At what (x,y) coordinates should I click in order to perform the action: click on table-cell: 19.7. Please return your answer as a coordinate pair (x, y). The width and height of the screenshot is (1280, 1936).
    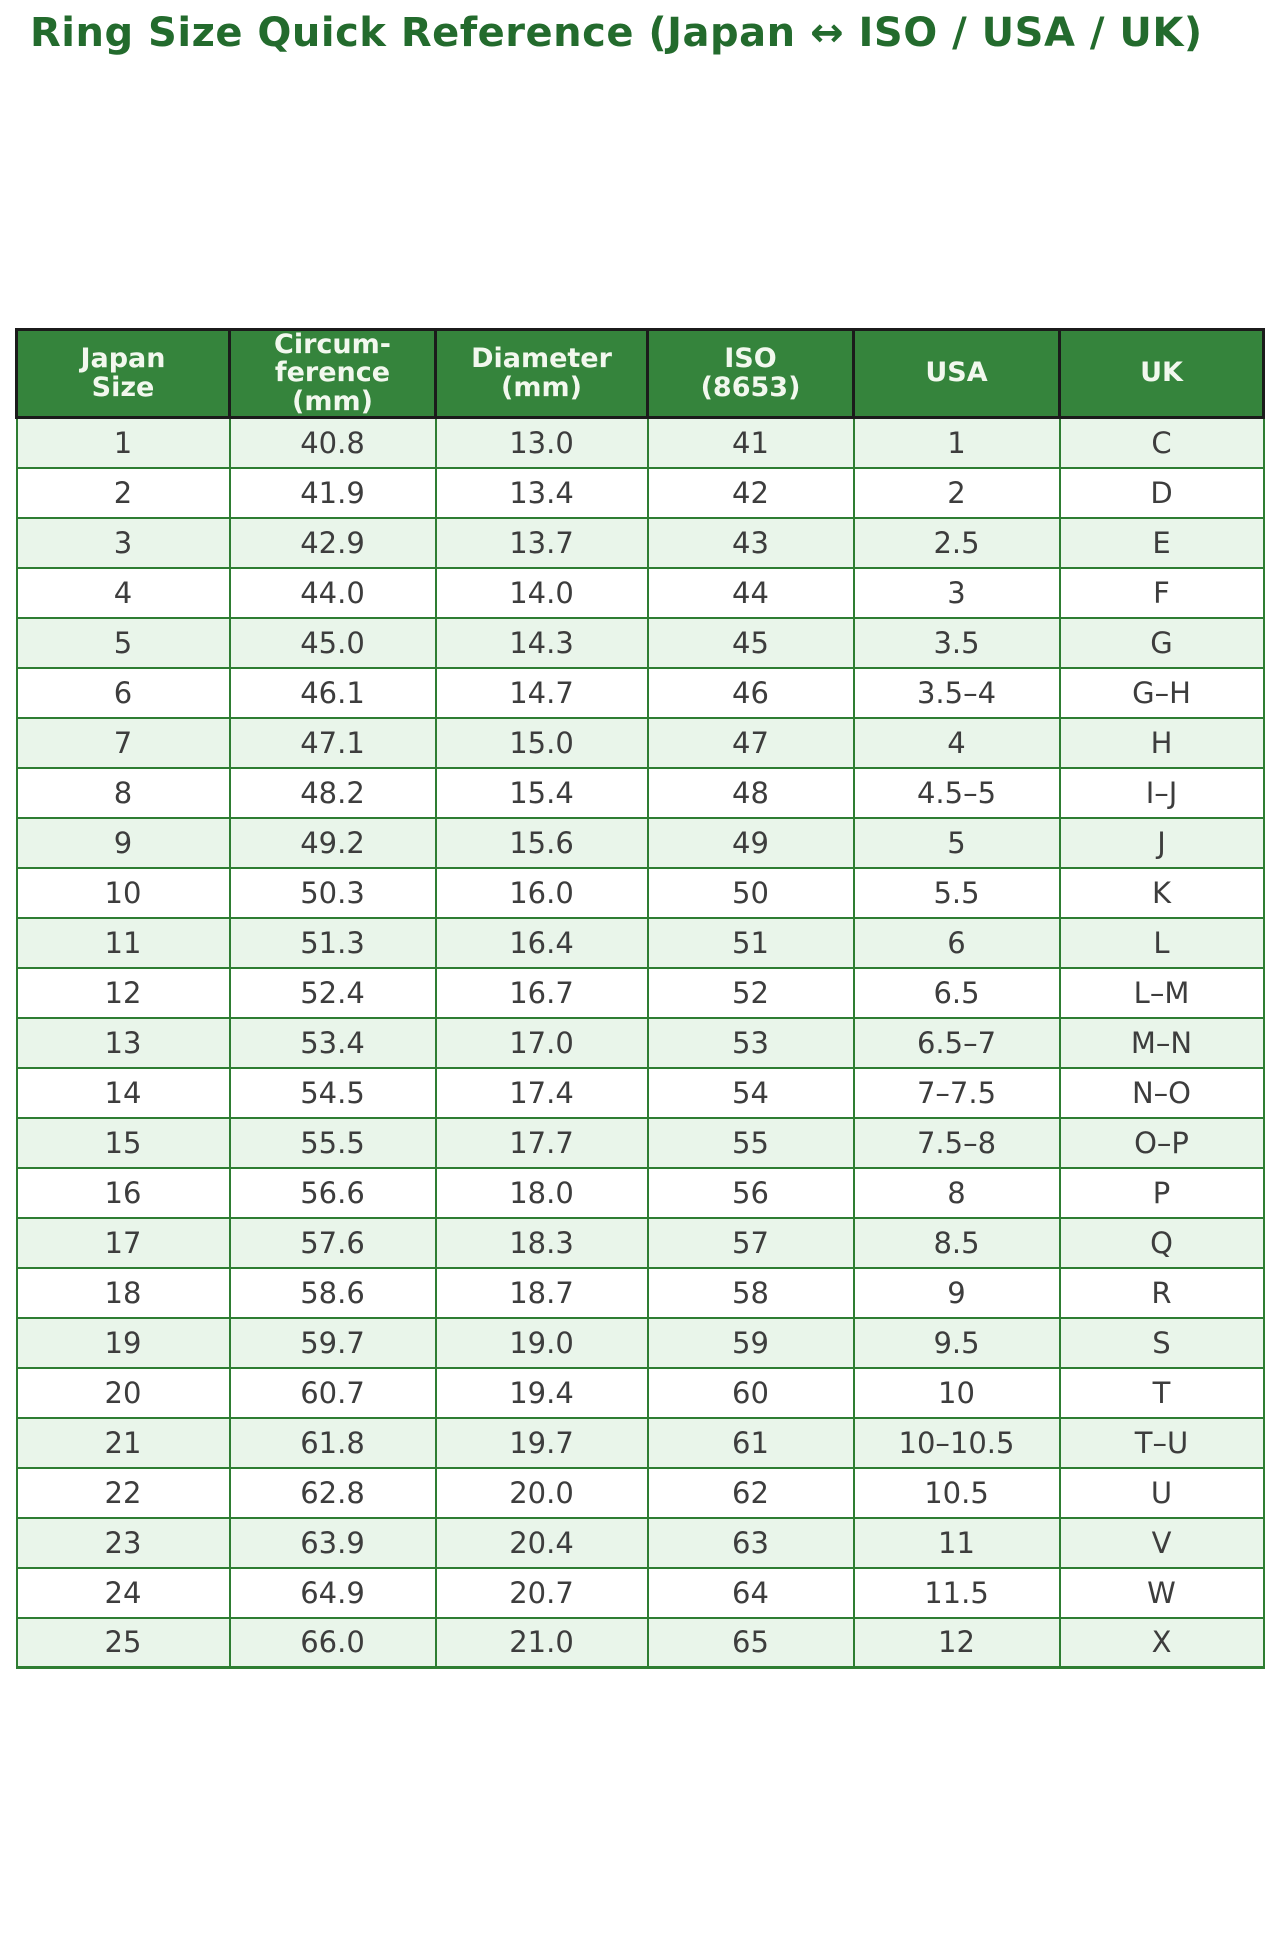
    Looking at the image, I should click on (541, 1442).